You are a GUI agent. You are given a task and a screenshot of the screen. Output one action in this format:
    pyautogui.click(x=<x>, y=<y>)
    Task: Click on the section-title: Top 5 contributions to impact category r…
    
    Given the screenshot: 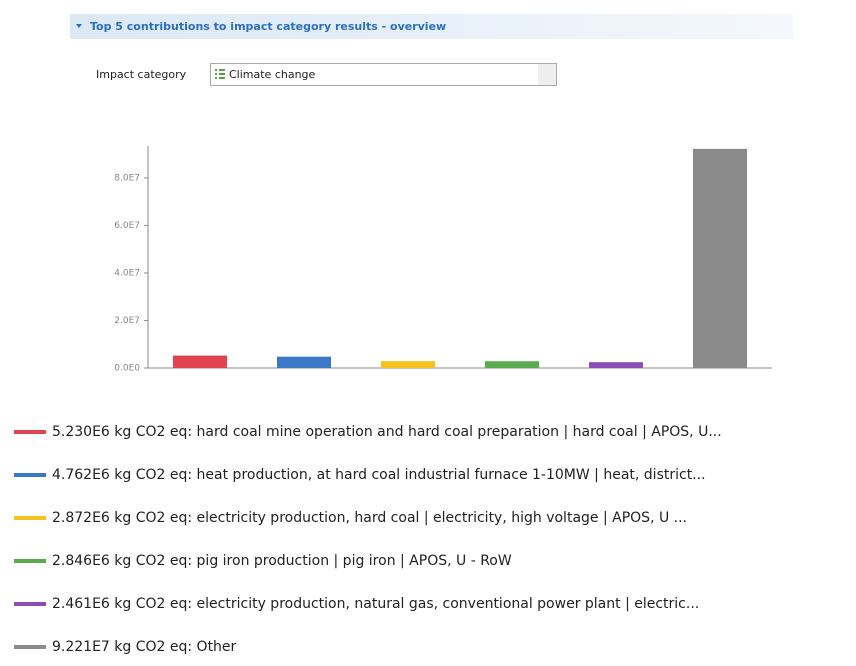 What is the action you would take?
    pyautogui.click(x=268, y=26)
    